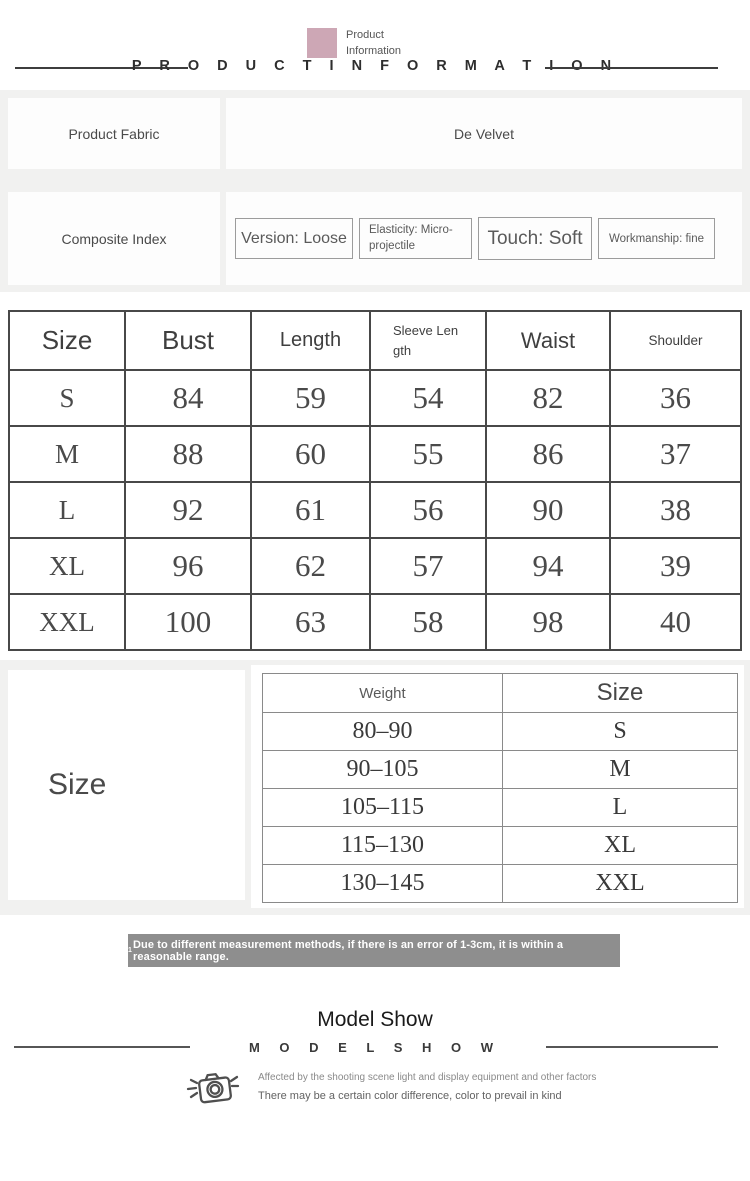 The height and width of the screenshot is (1181, 750). What do you see at coordinates (188, 454) in the screenshot?
I see `cell: 88` at bounding box center [188, 454].